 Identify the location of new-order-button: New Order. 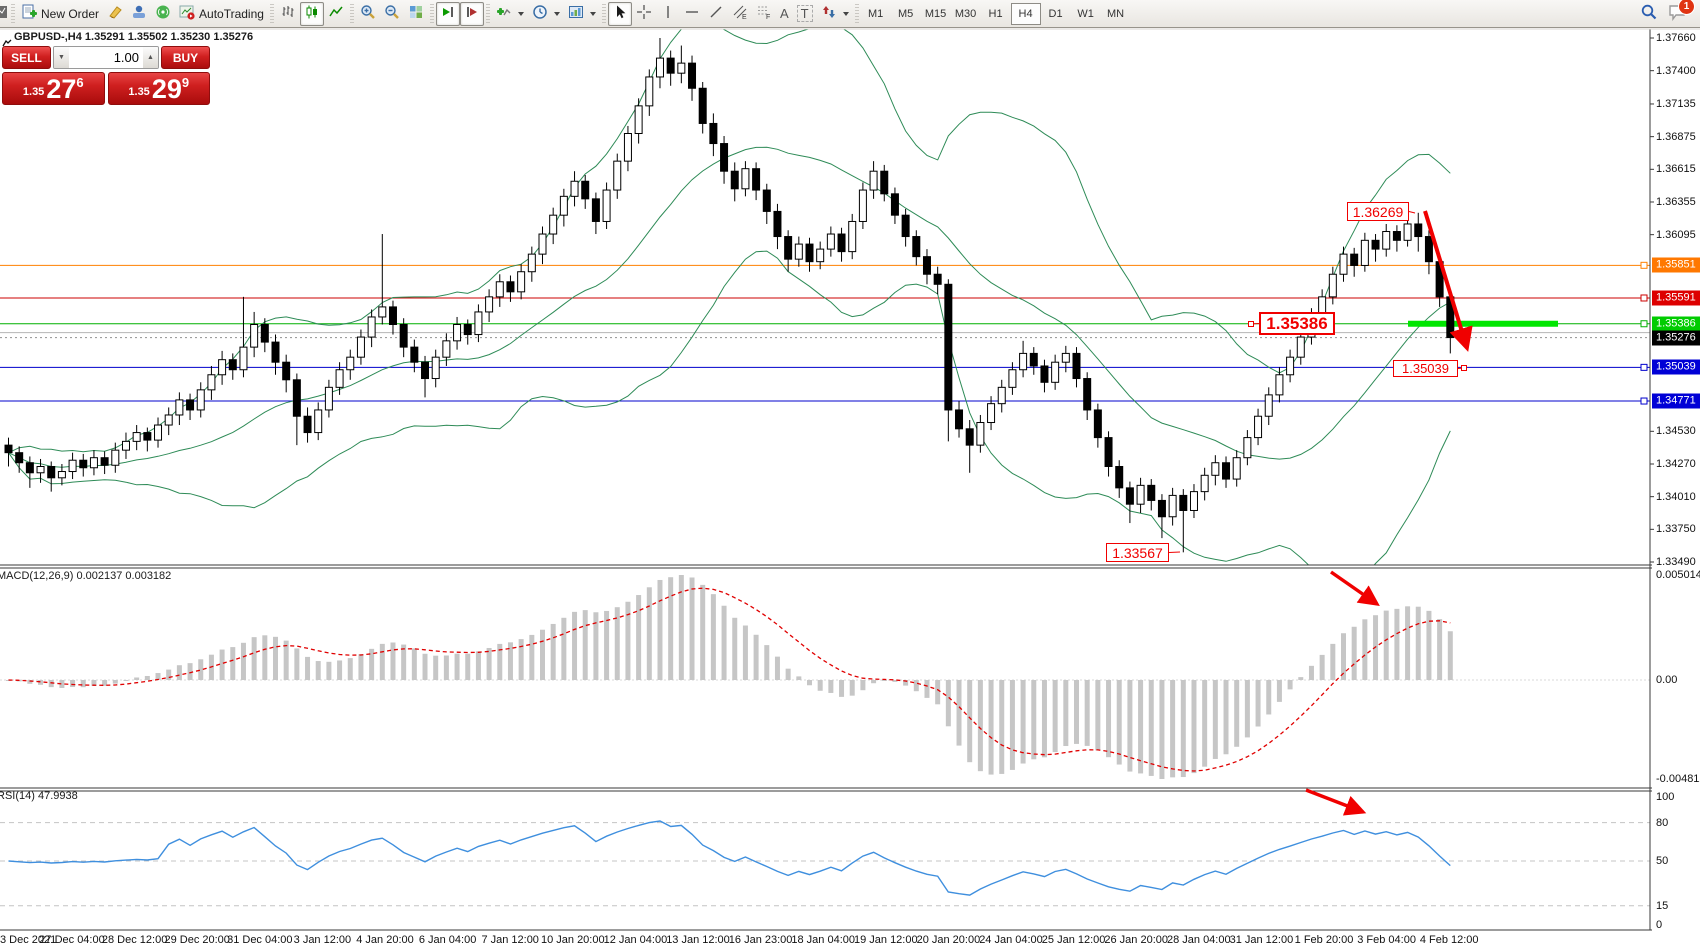
(60, 14).